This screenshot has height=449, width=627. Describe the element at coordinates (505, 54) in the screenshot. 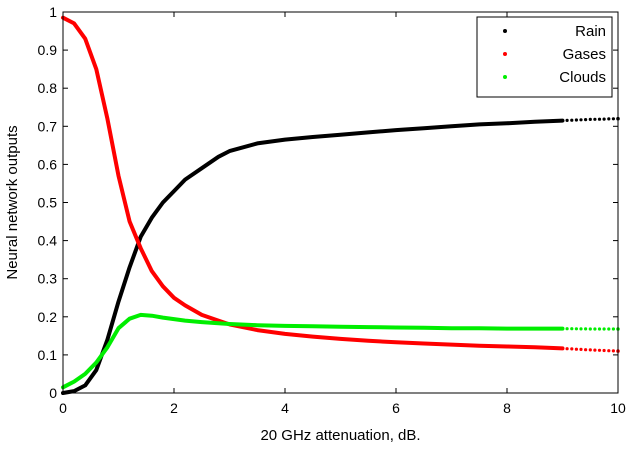

I see `legend-marker-gases` at that location.